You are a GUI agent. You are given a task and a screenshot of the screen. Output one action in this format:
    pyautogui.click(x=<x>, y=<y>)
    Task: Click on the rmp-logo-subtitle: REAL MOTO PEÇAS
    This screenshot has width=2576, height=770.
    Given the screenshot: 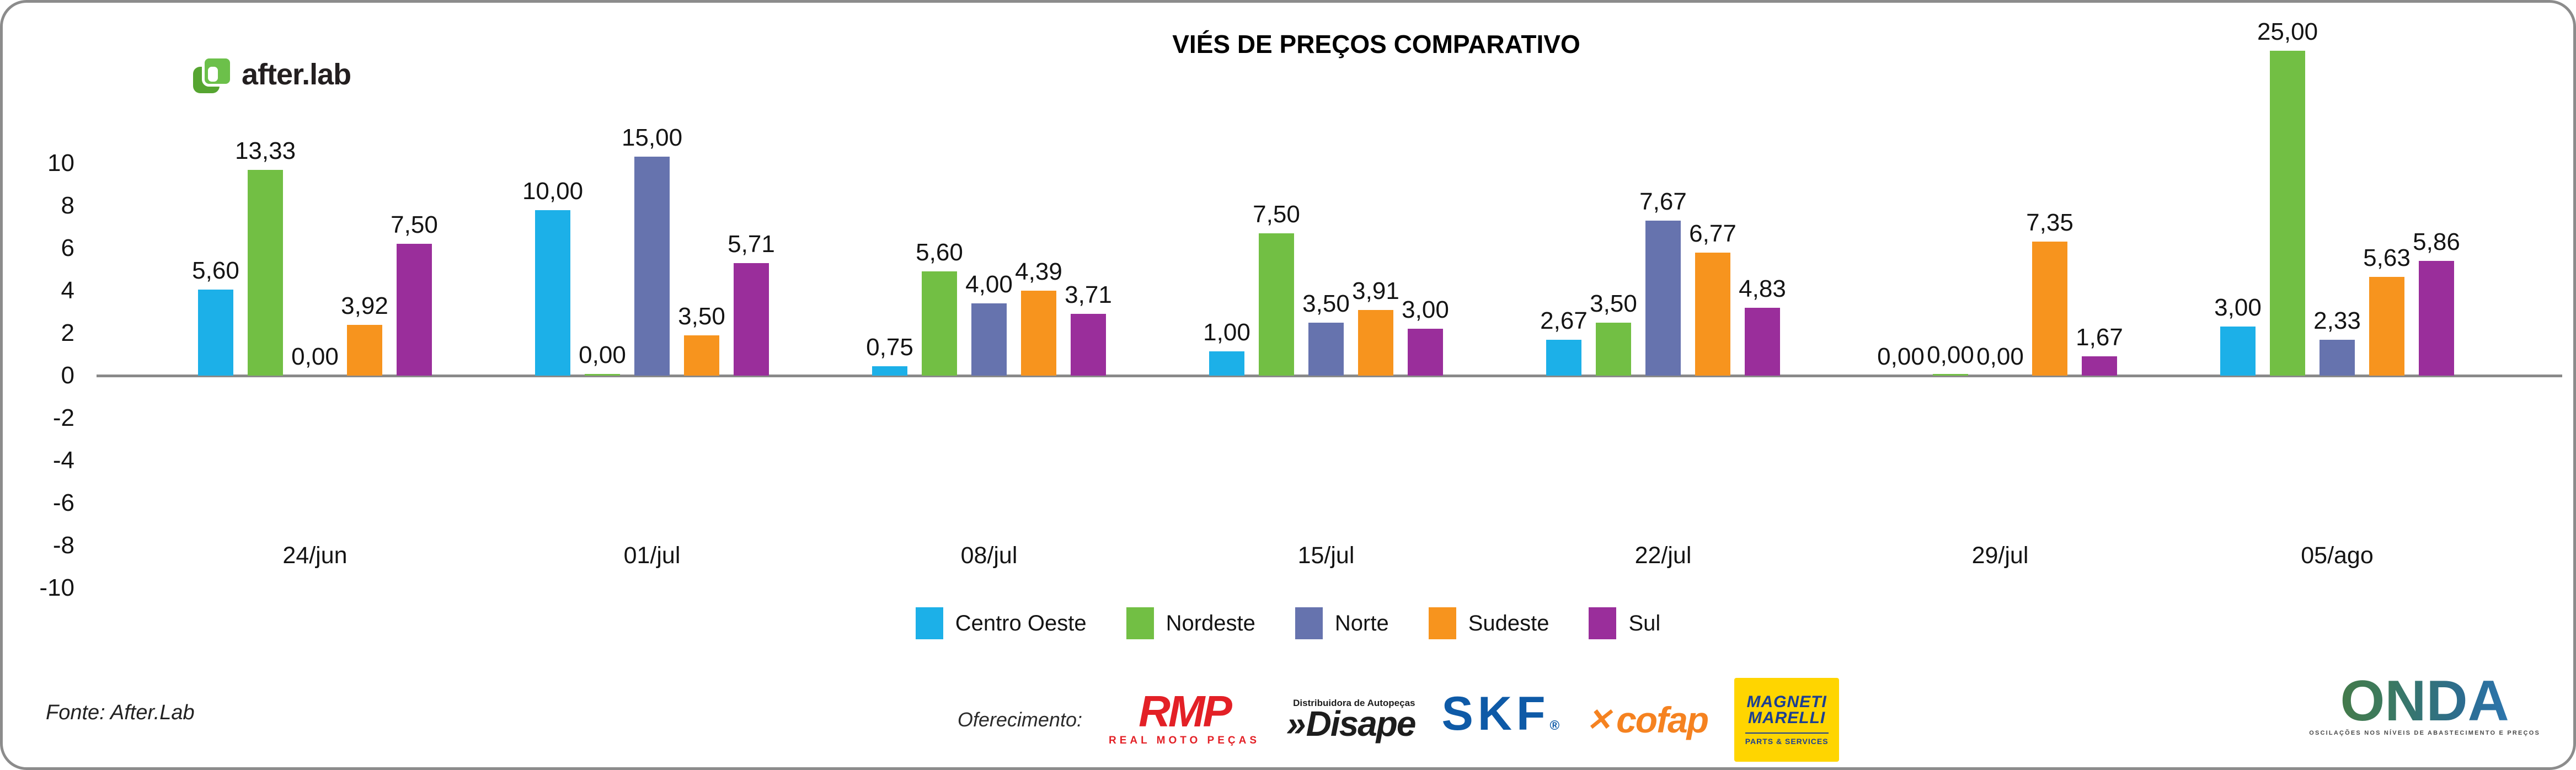 What is the action you would take?
    pyautogui.click(x=1184, y=740)
    